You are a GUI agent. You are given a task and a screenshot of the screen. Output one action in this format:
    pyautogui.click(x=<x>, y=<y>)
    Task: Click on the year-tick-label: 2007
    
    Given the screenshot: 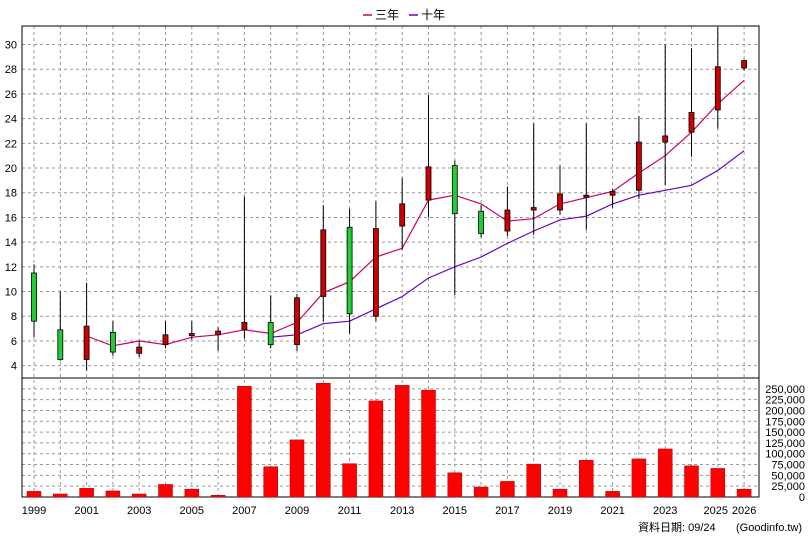 What is the action you would take?
    pyautogui.click(x=244, y=511)
    